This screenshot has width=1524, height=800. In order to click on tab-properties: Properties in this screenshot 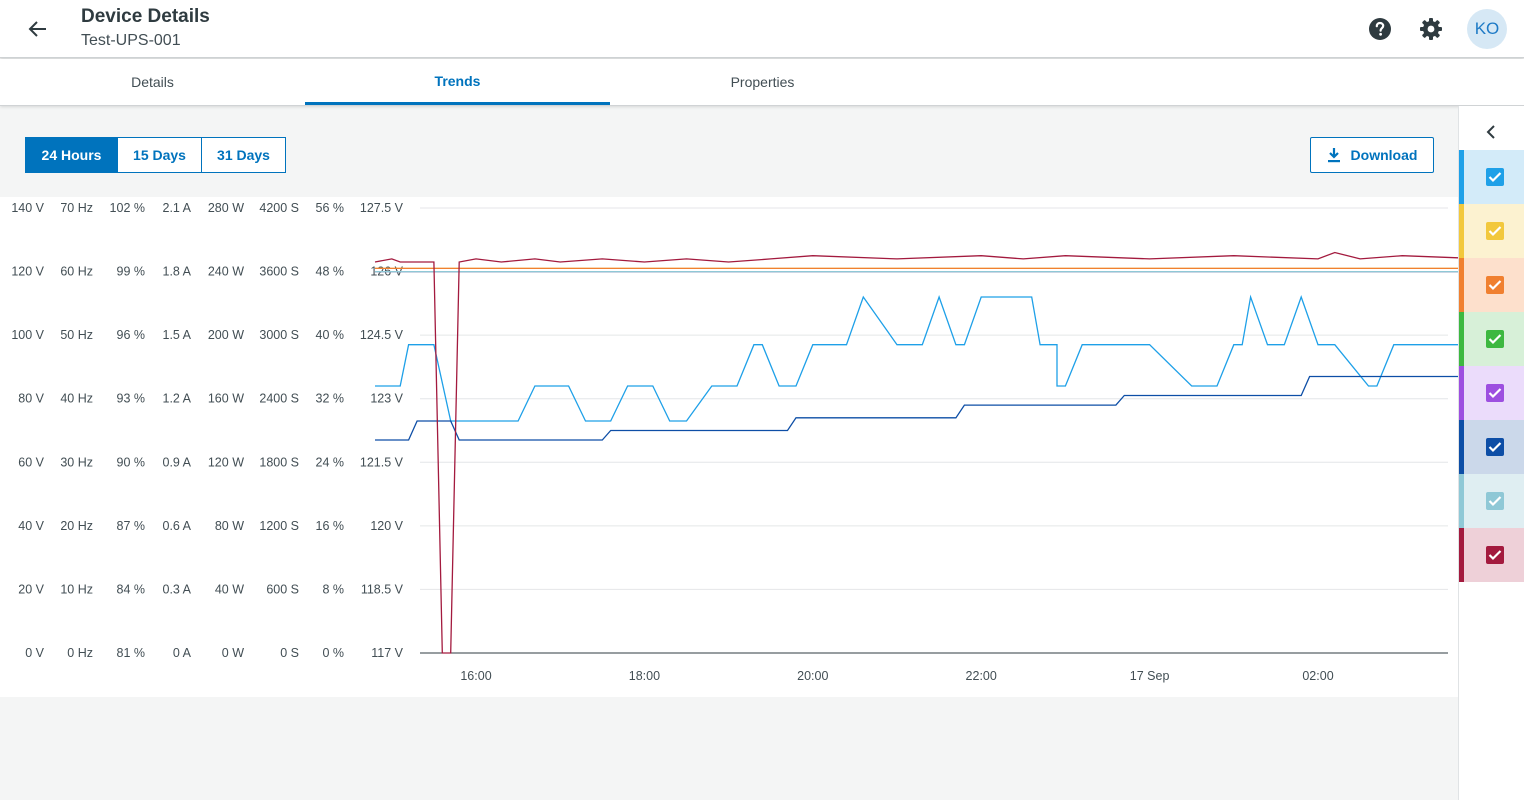, I will do `click(762, 82)`.